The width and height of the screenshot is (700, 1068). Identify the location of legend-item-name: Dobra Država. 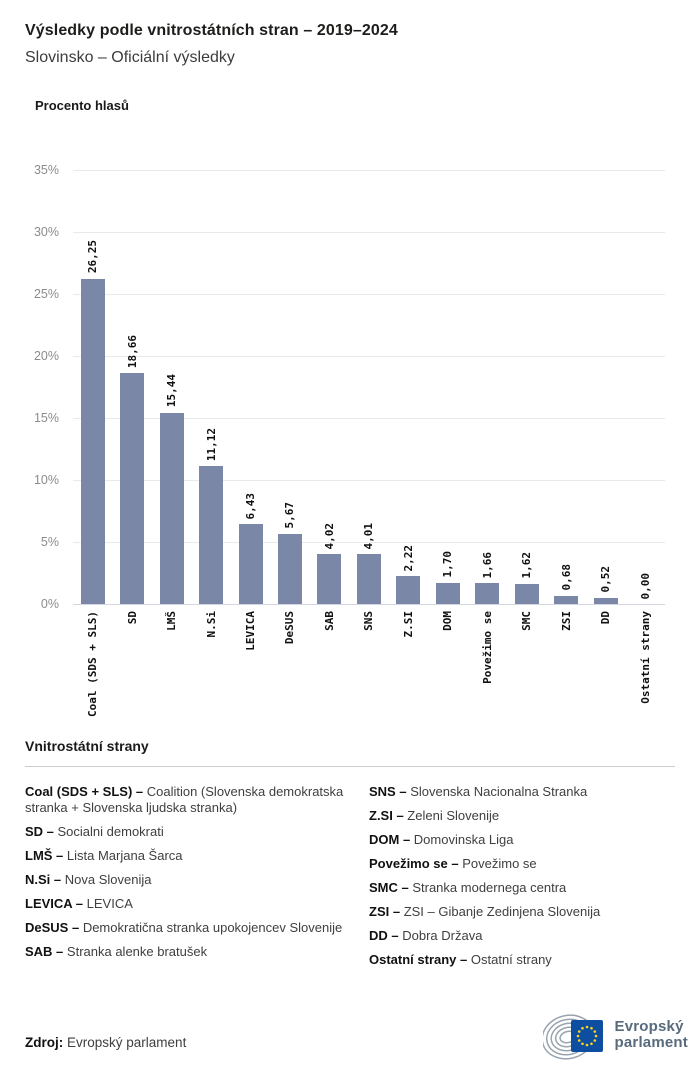
(442, 935).